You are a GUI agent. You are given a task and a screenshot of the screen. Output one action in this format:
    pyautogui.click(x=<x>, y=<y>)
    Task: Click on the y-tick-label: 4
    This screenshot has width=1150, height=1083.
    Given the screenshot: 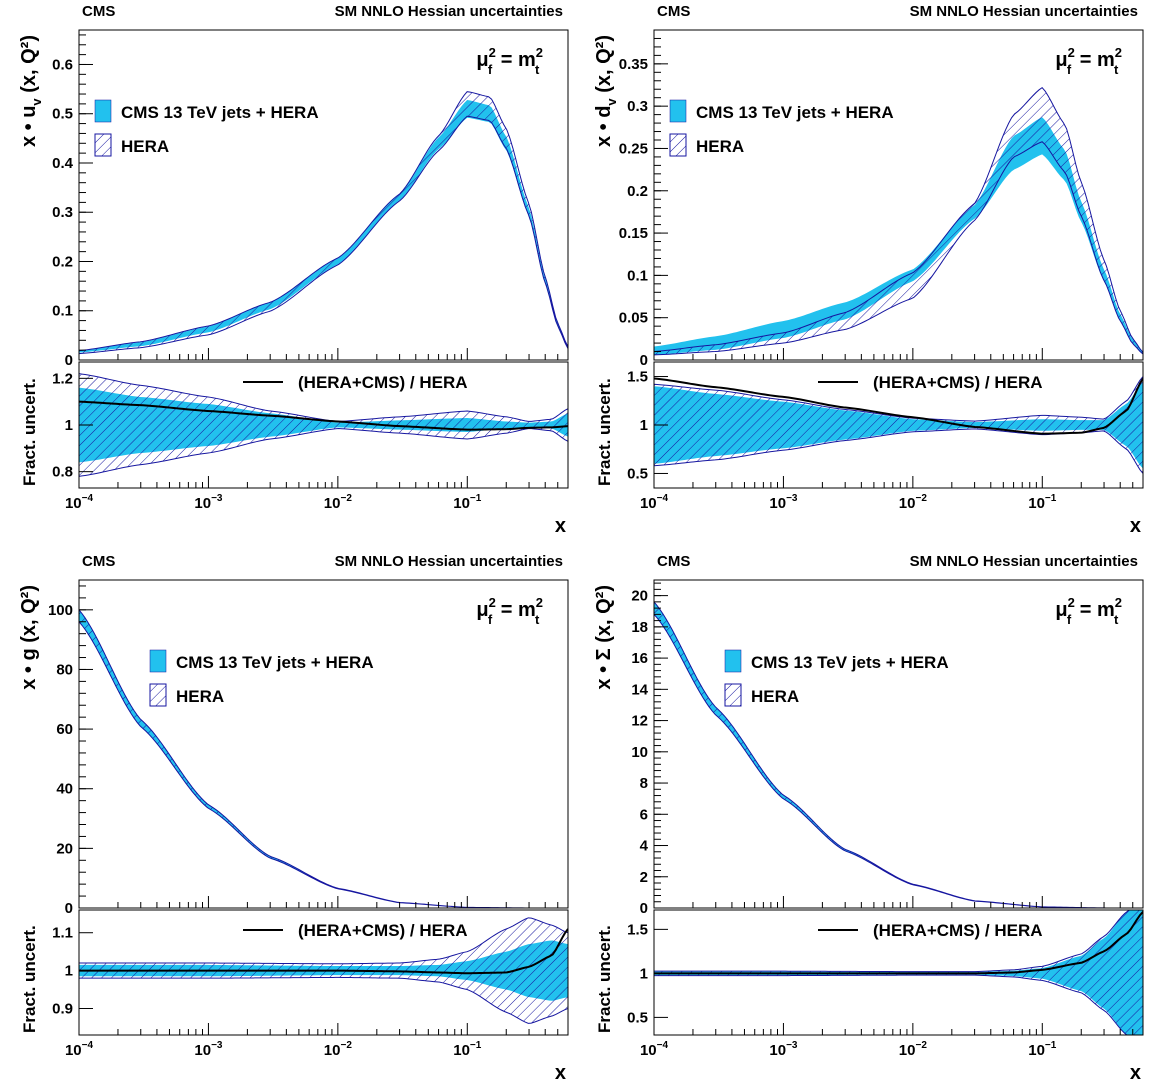 What is the action you would take?
    pyautogui.click(x=644, y=846)
    